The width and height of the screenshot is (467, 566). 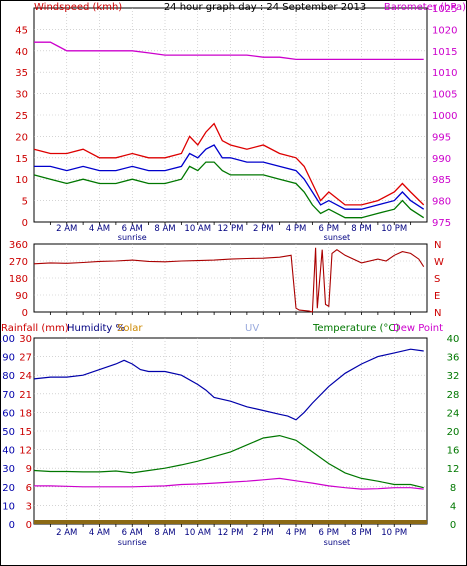 What do you see at coordinates (21, 116) in the screenshot?
I see `wind-y-tick-label: 25` at bounding box center [21, 116].